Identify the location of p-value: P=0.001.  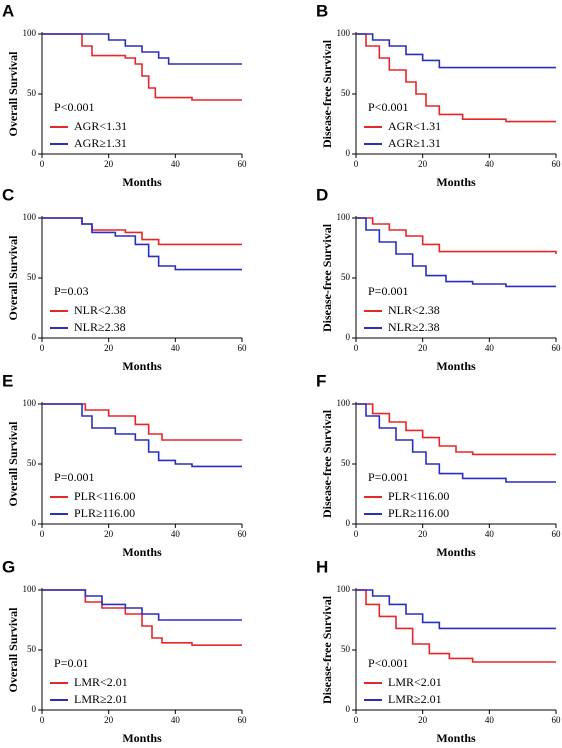
(388, 291).